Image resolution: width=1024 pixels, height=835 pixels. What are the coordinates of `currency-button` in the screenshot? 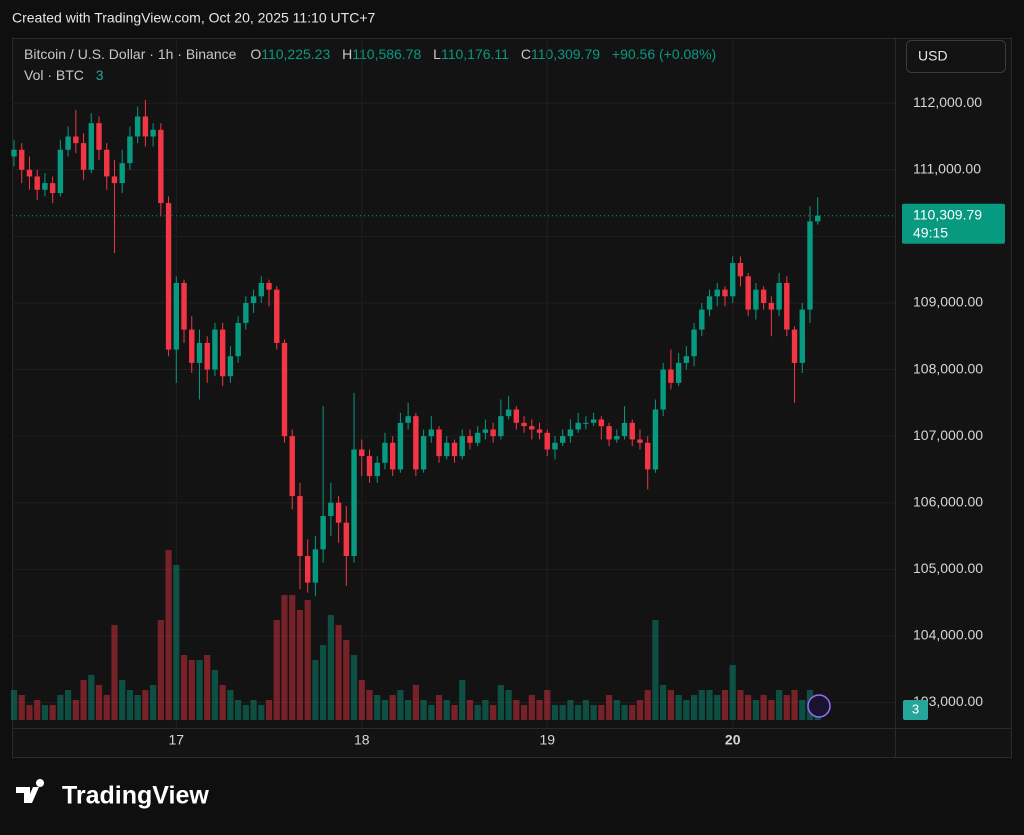 It's located at (956, 56).